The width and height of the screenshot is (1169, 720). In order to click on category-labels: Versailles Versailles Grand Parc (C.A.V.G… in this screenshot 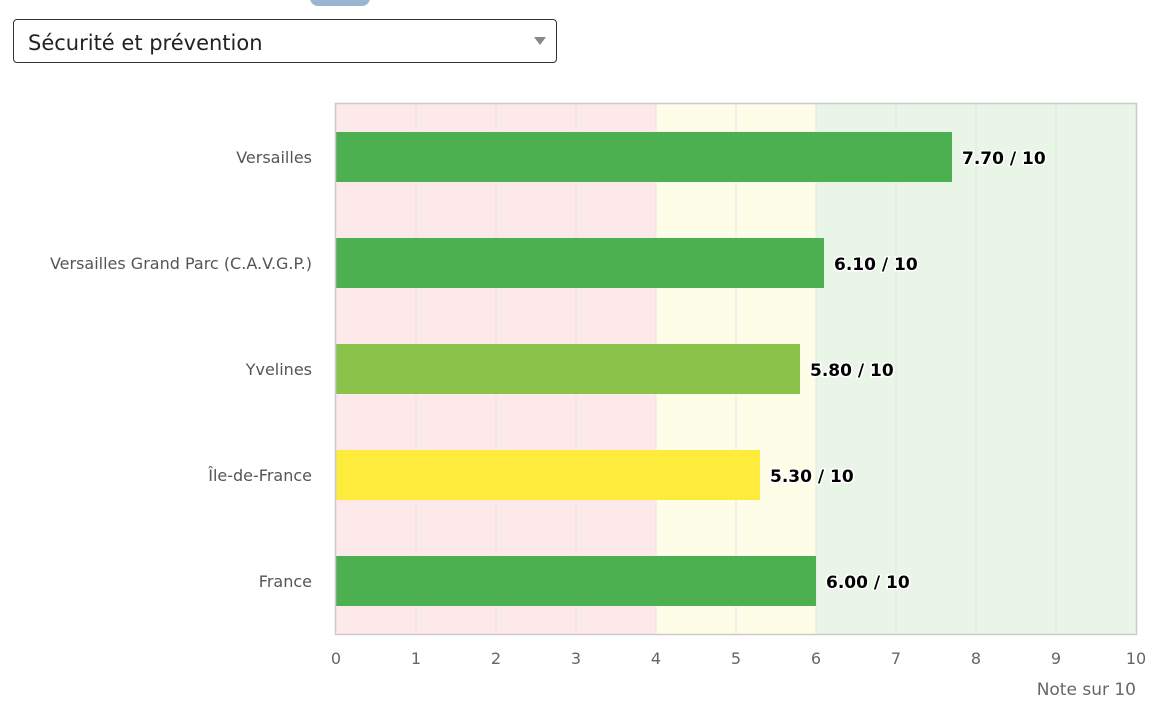, I will do `click(181, 369)`.